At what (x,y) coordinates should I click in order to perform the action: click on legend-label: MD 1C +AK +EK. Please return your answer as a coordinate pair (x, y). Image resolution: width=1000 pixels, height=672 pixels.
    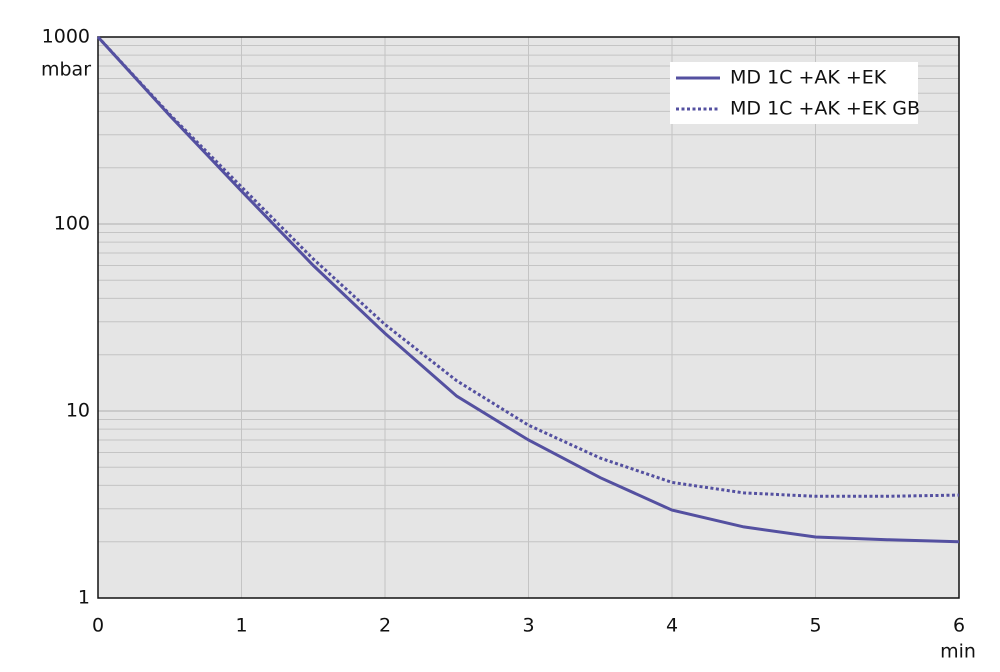
    Looking at the image, I should click on (808, 78).